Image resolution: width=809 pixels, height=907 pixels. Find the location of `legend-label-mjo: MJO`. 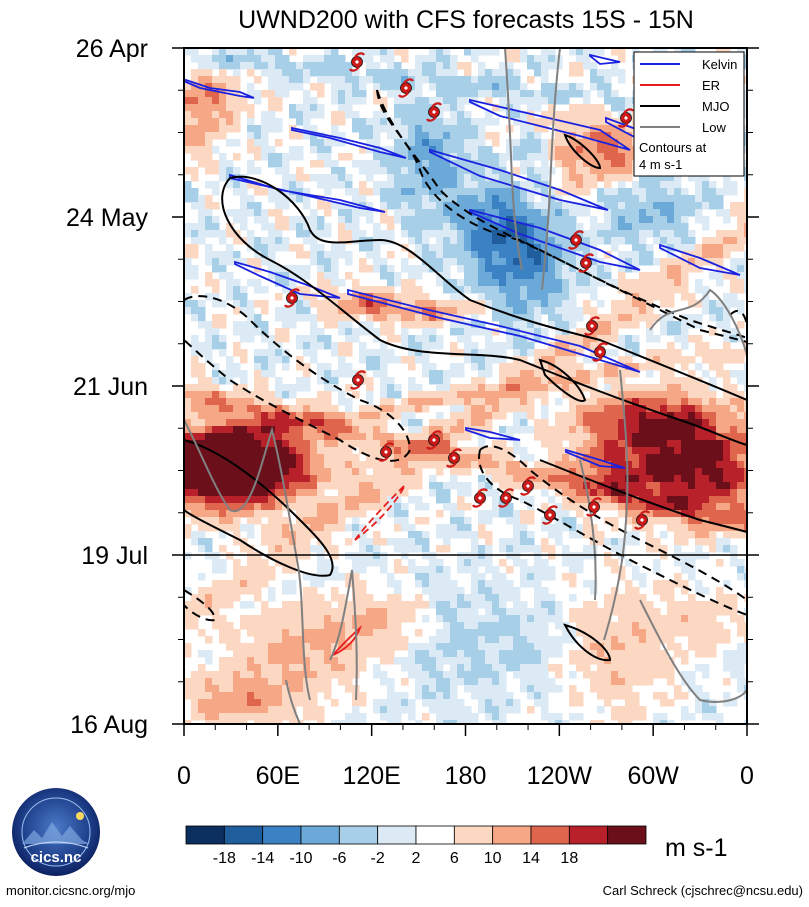

legend-label-mjo: MJO is located at coordinates (715, 106).